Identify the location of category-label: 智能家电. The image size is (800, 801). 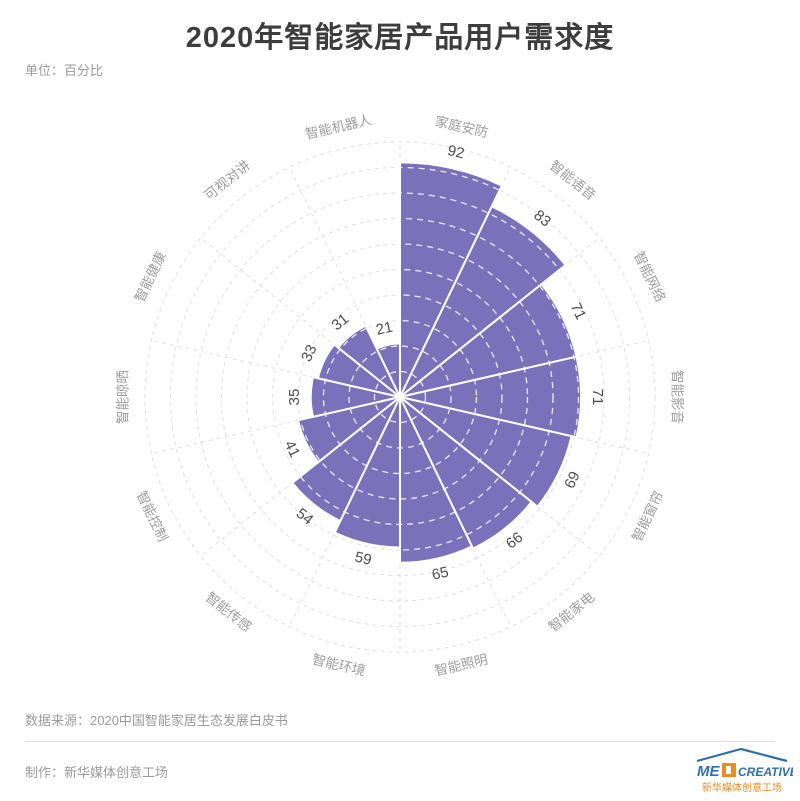
(571, 612).